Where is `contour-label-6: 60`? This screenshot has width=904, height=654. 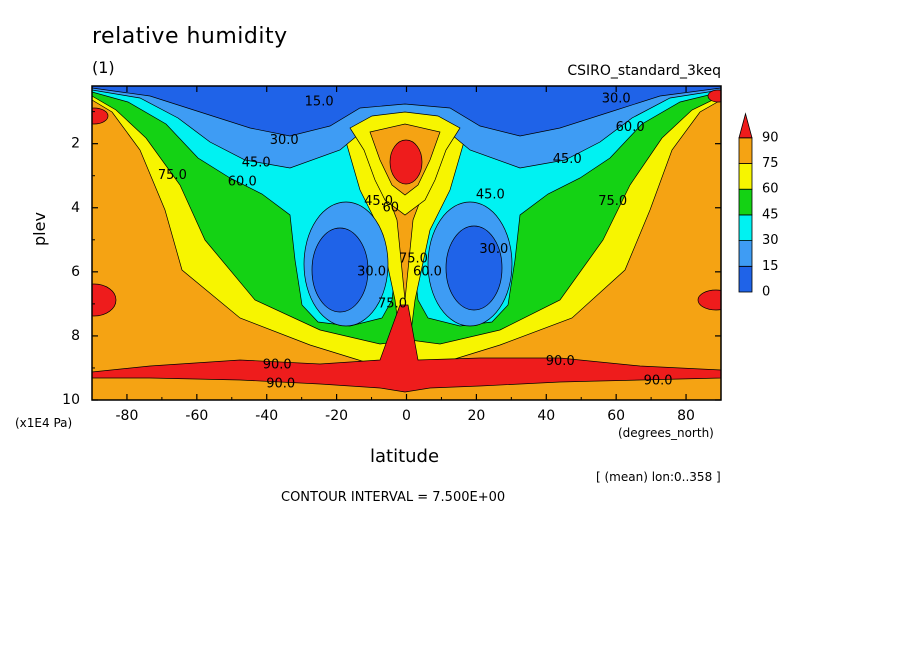 contour-label-6: 60 is located at coordinates (391, 207).